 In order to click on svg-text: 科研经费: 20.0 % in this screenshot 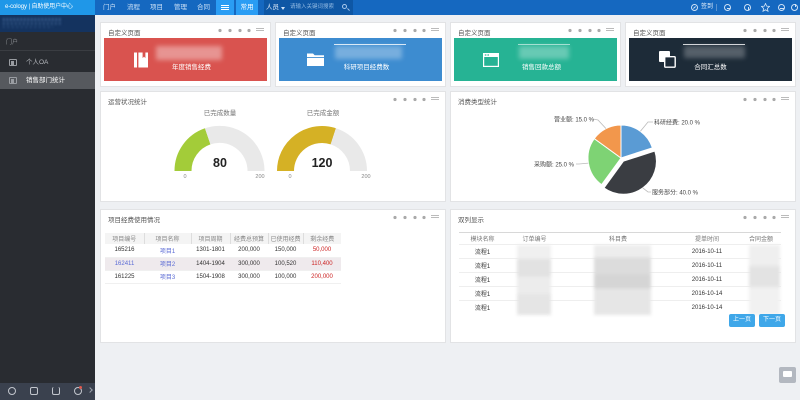, I will do `click(677, 123)`.